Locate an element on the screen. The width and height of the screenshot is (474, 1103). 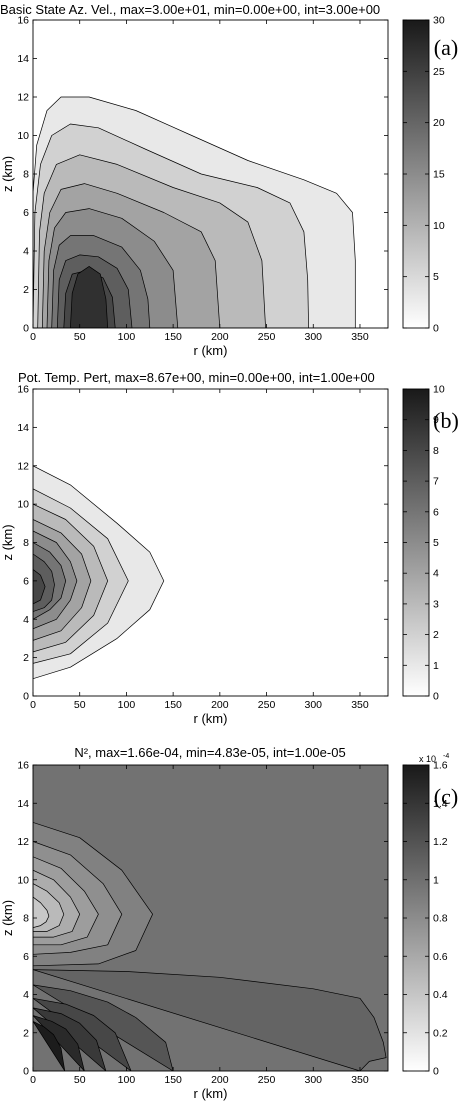
colorbar-tick-label: 9 is located at coordinates (436, 420).